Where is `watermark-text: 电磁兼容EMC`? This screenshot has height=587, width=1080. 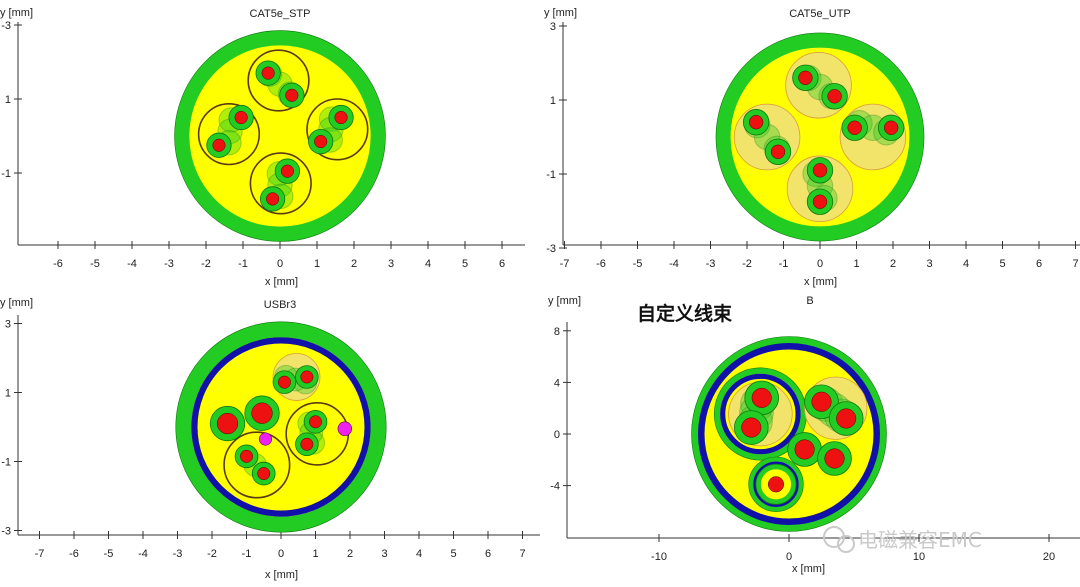
watermark-text: 电磁兼容EMC is located at coordinates (920, 540).